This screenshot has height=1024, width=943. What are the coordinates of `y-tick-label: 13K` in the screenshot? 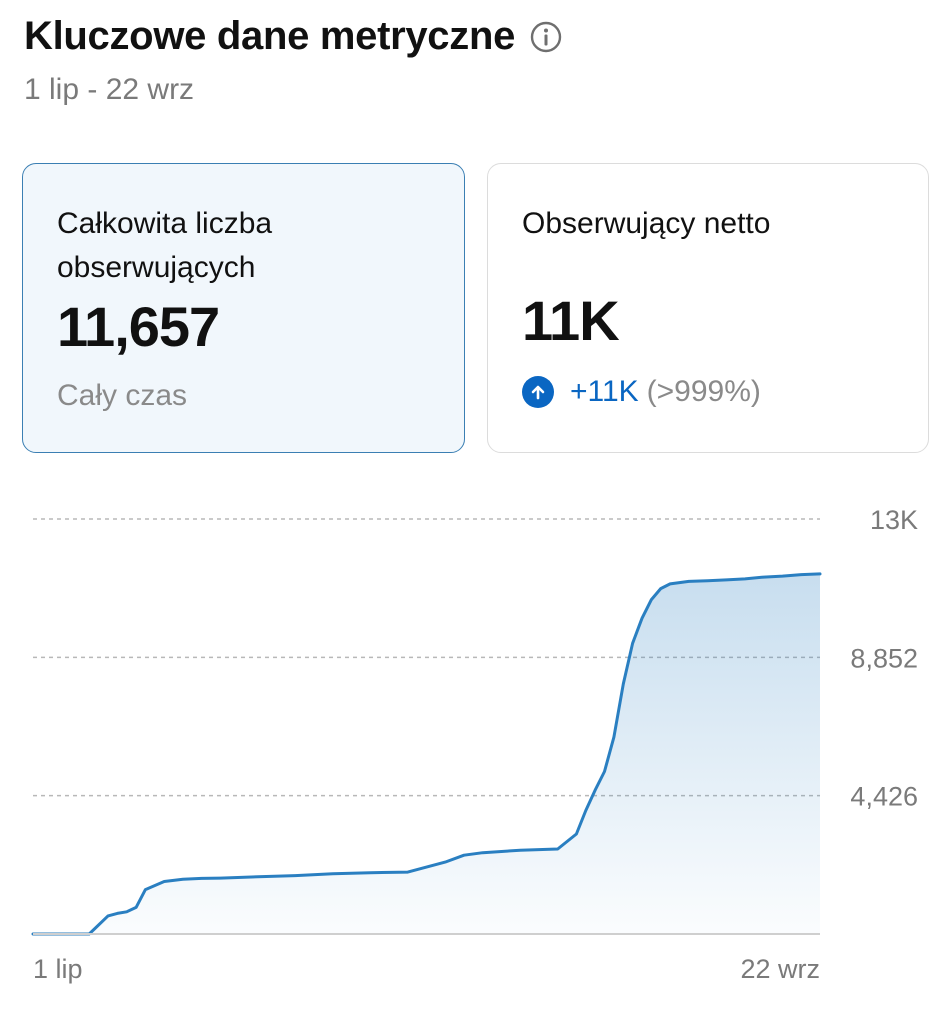 It's located at (894, 520).